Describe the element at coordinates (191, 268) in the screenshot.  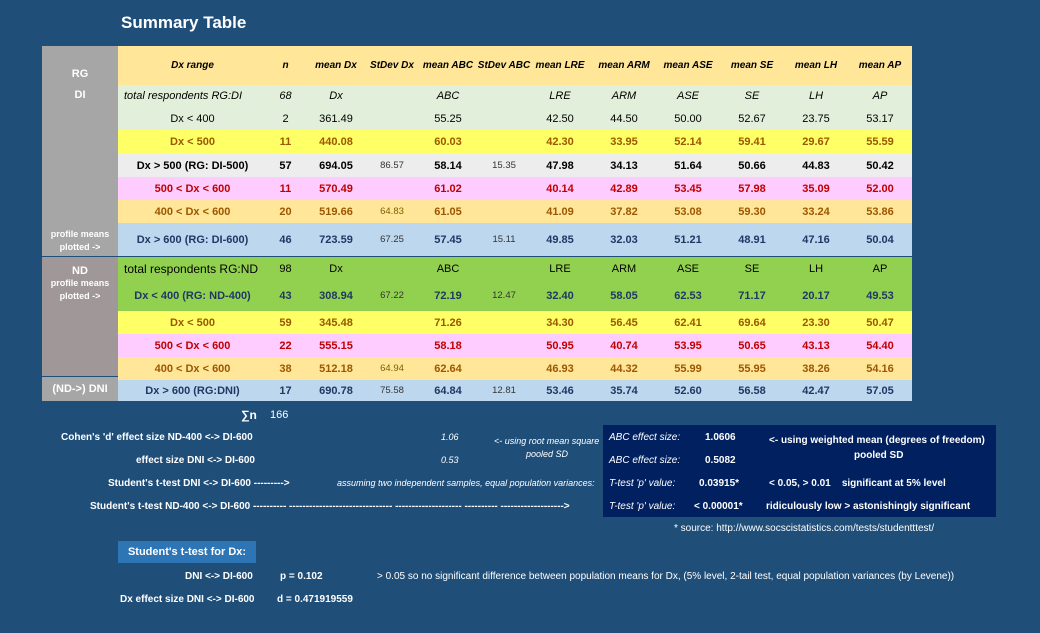
I see `cell-dx-range: total respondents RG:ND` at that location.